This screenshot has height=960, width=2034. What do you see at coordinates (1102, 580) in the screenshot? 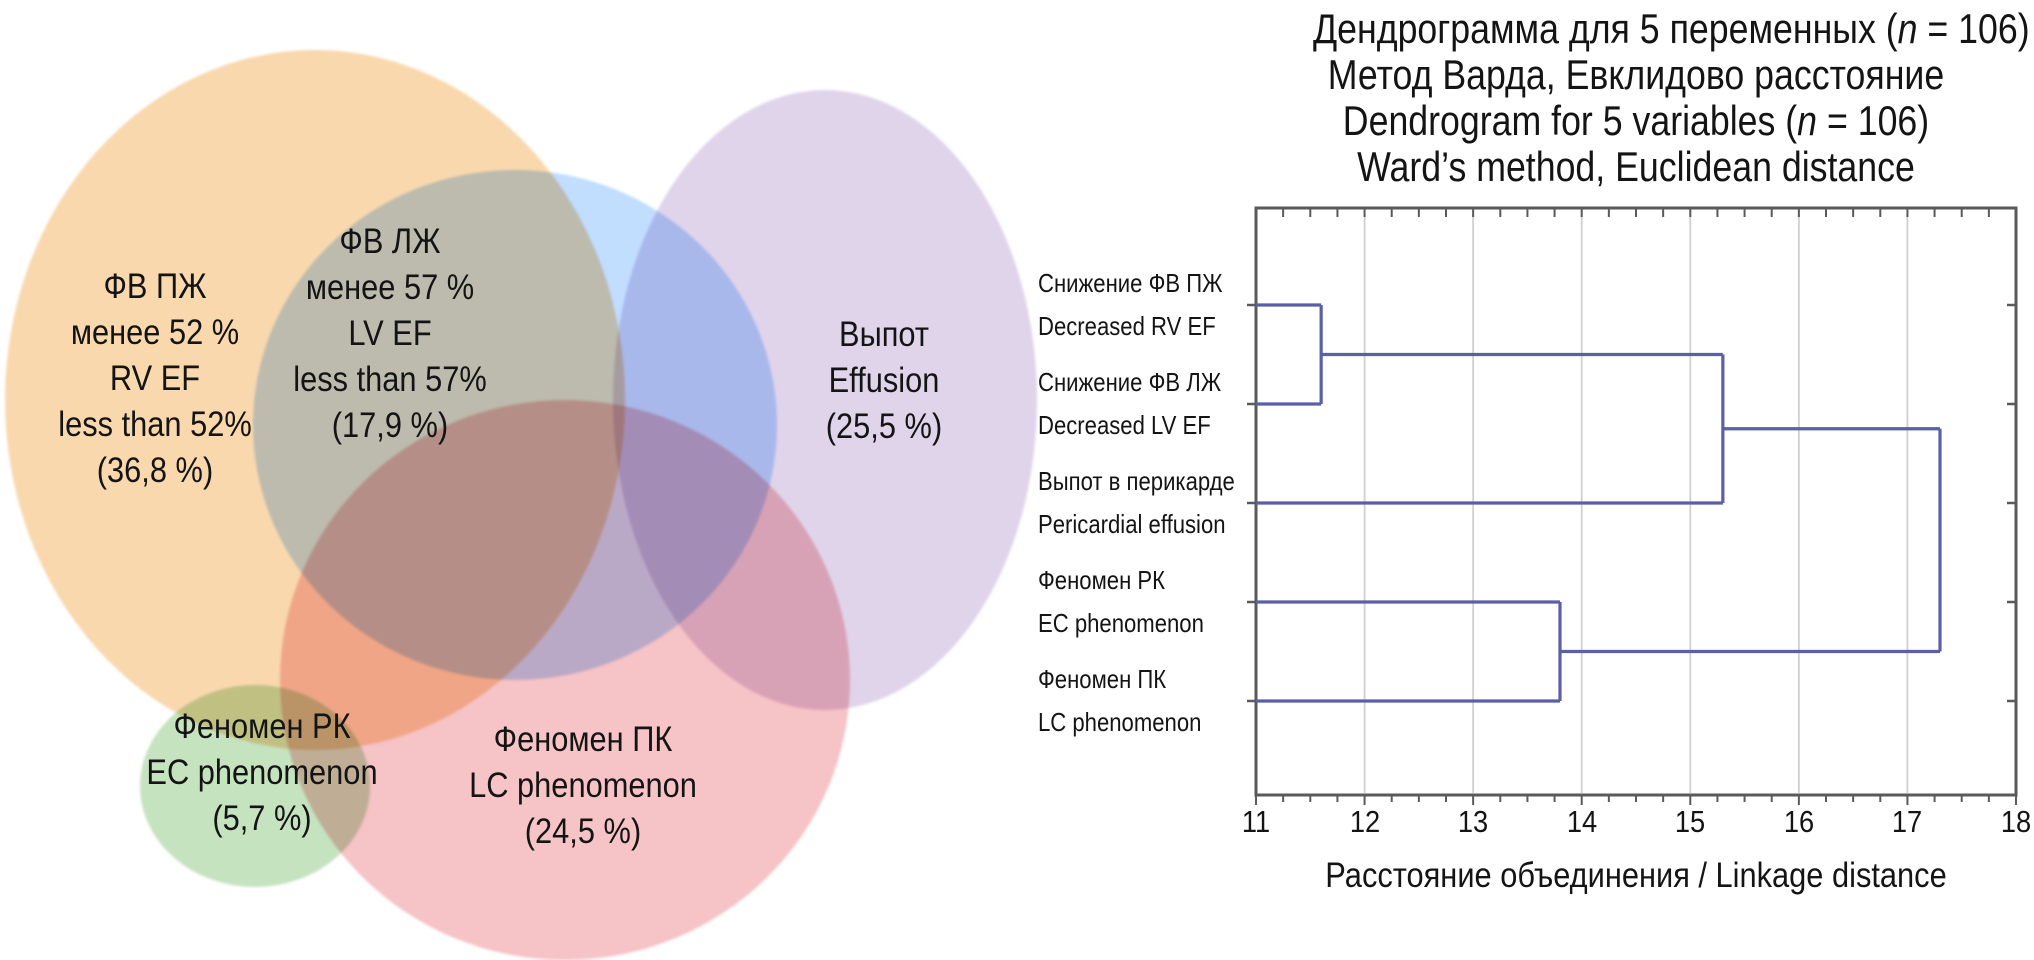
I see `leaf-label-ru: Феномен РК` at bounding box center [1102, 580].